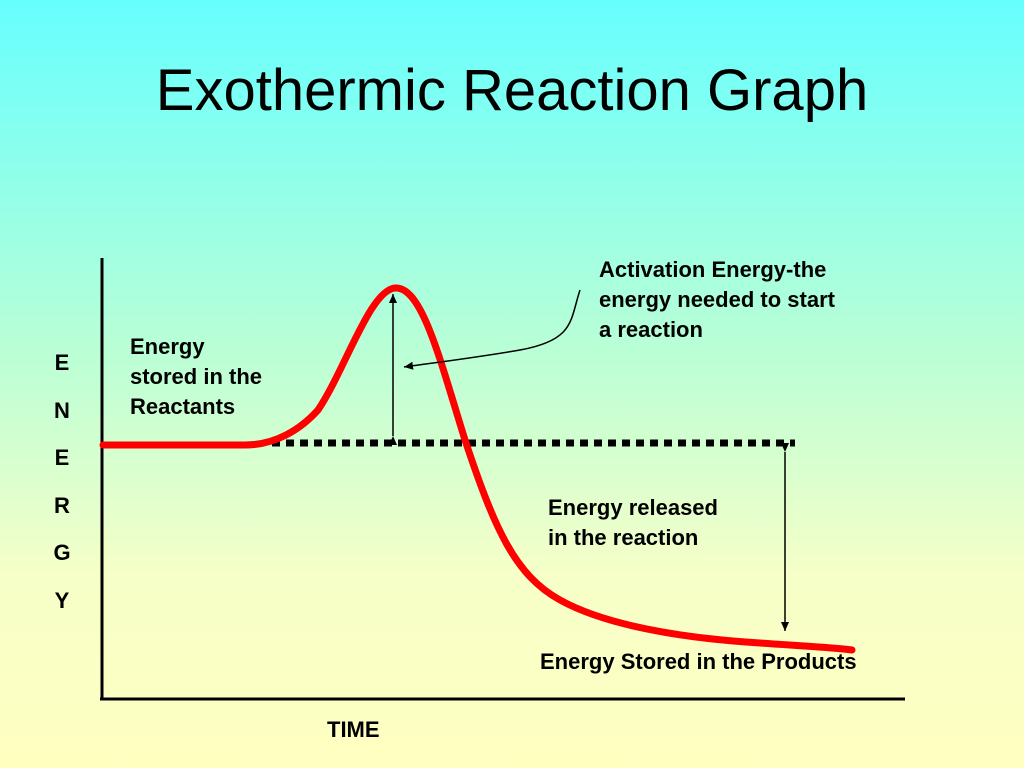  What do you see at coordinates (353, 729) in the screenshot?
I see `x-axis-label: TIME` at bounding box center [353, 729].